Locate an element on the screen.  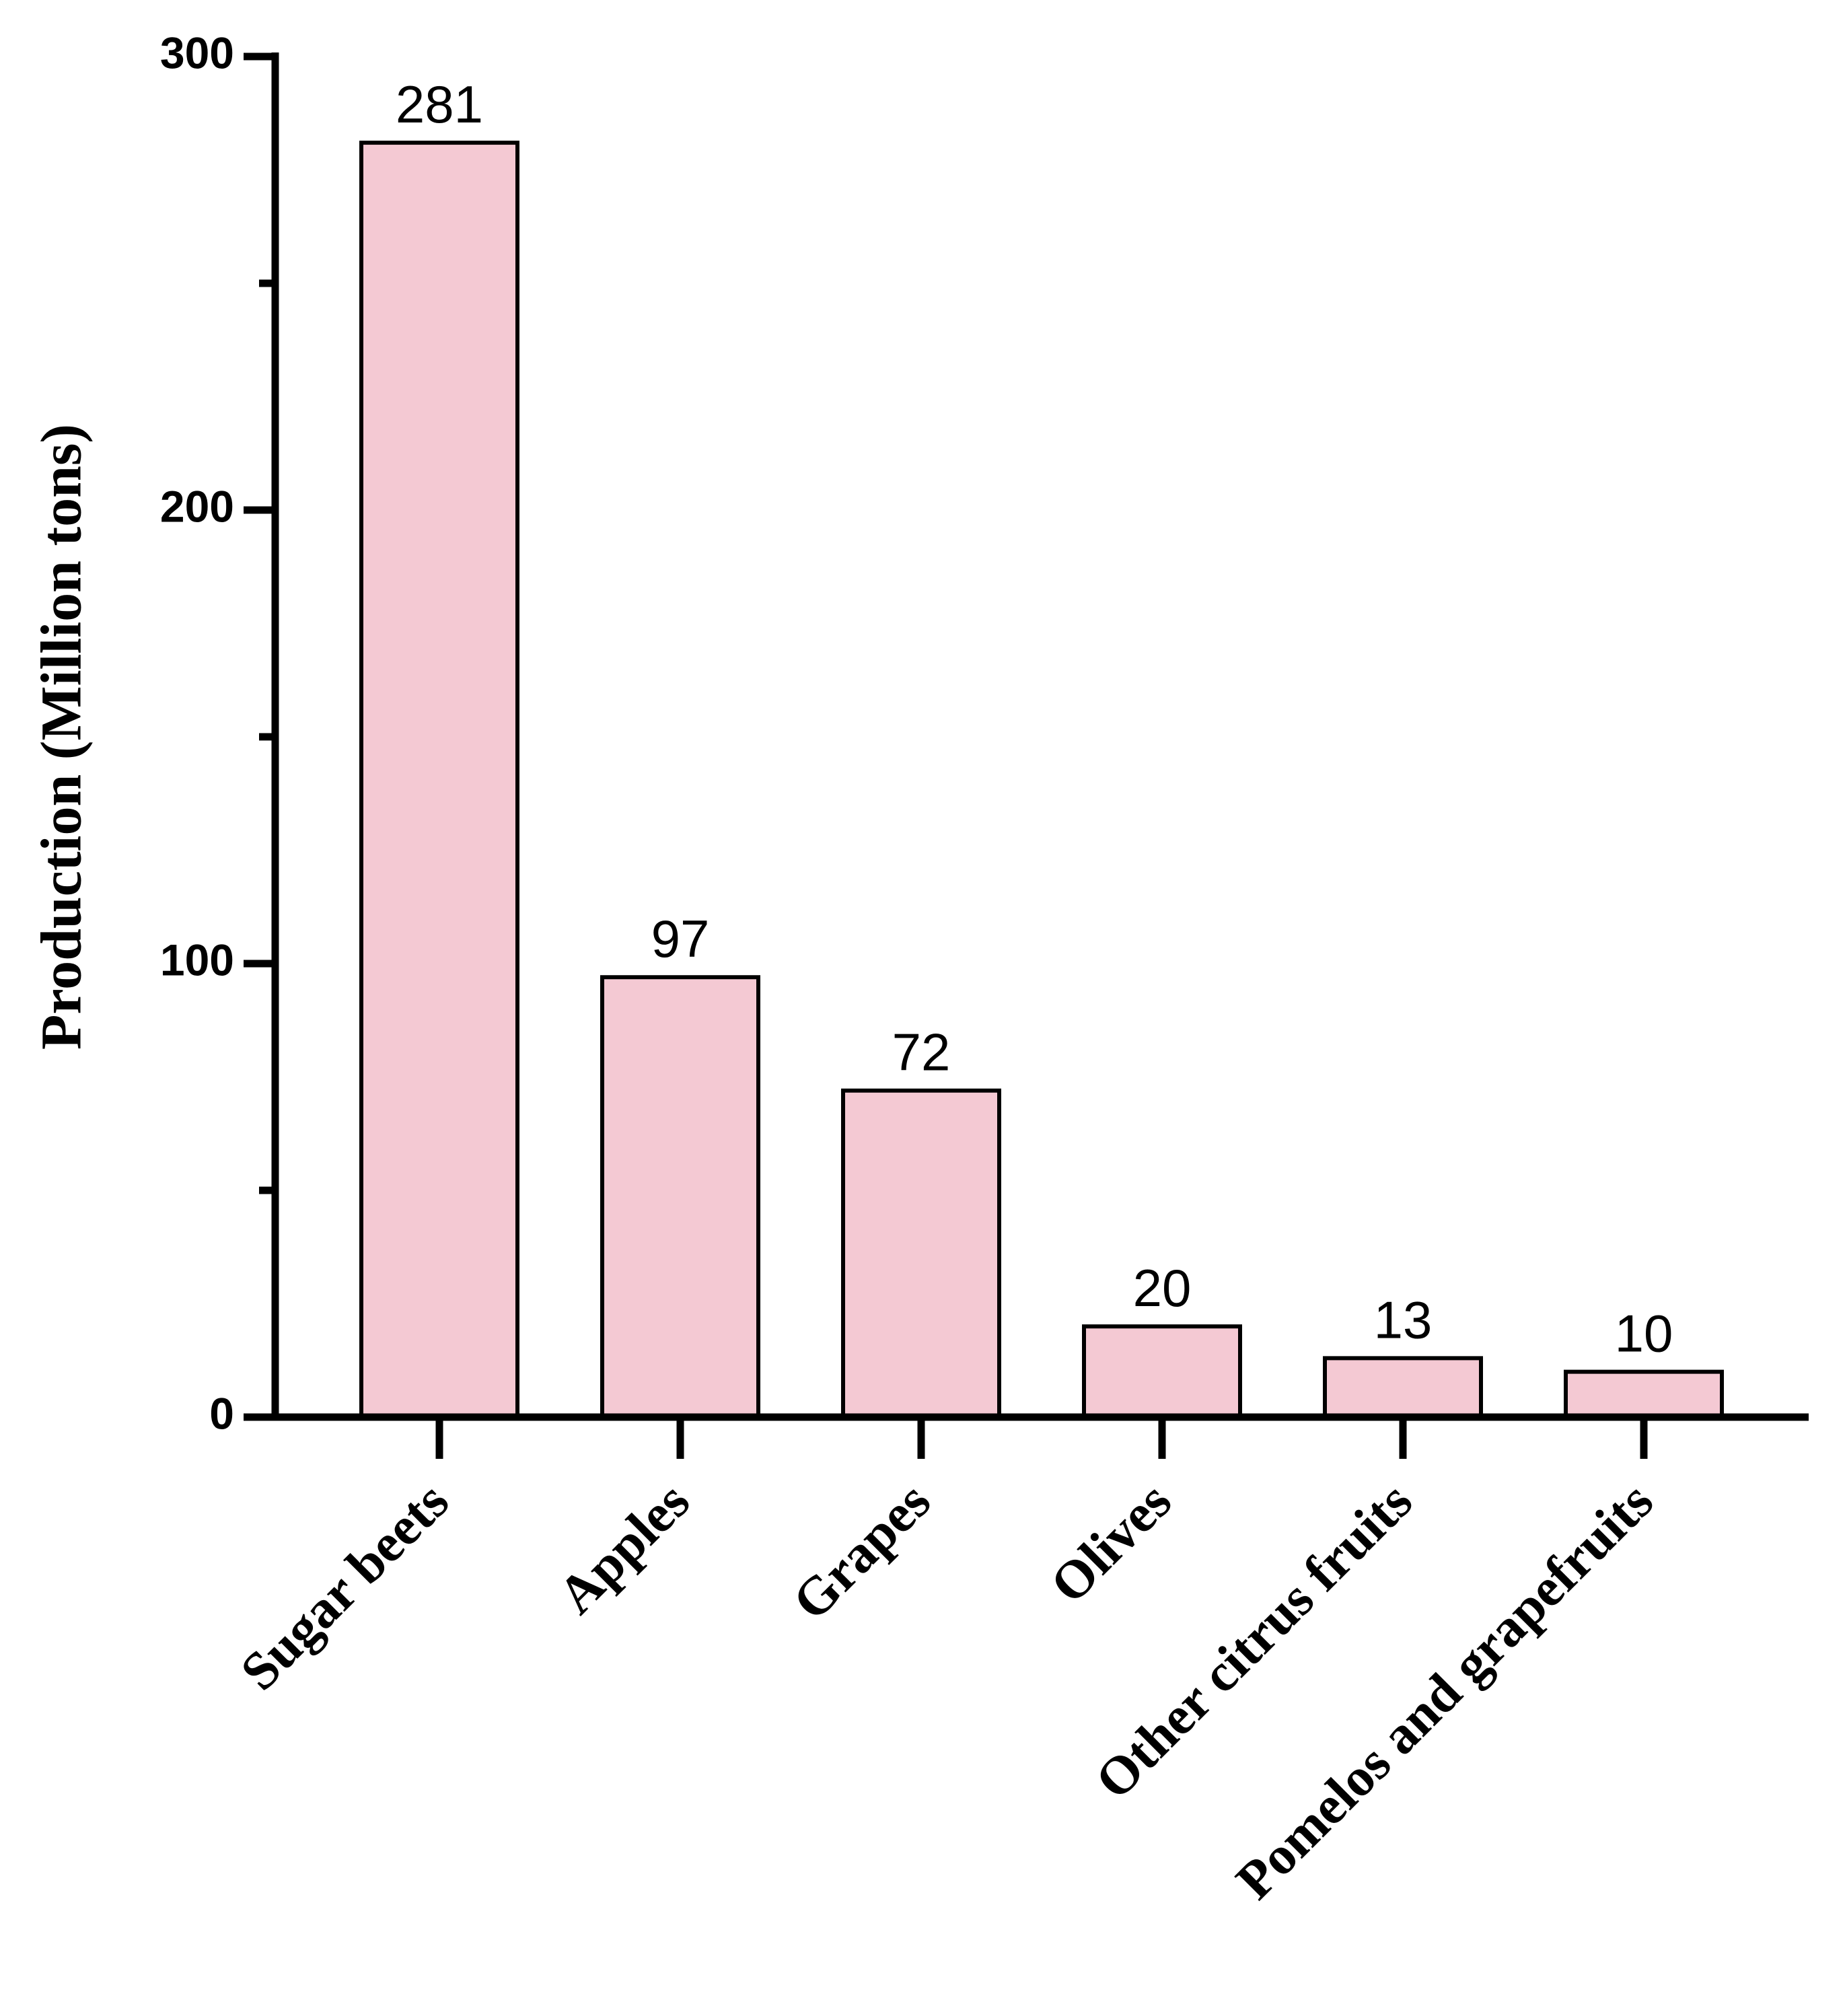
y-tick-label: 300 is located at coordinates (197, 52).